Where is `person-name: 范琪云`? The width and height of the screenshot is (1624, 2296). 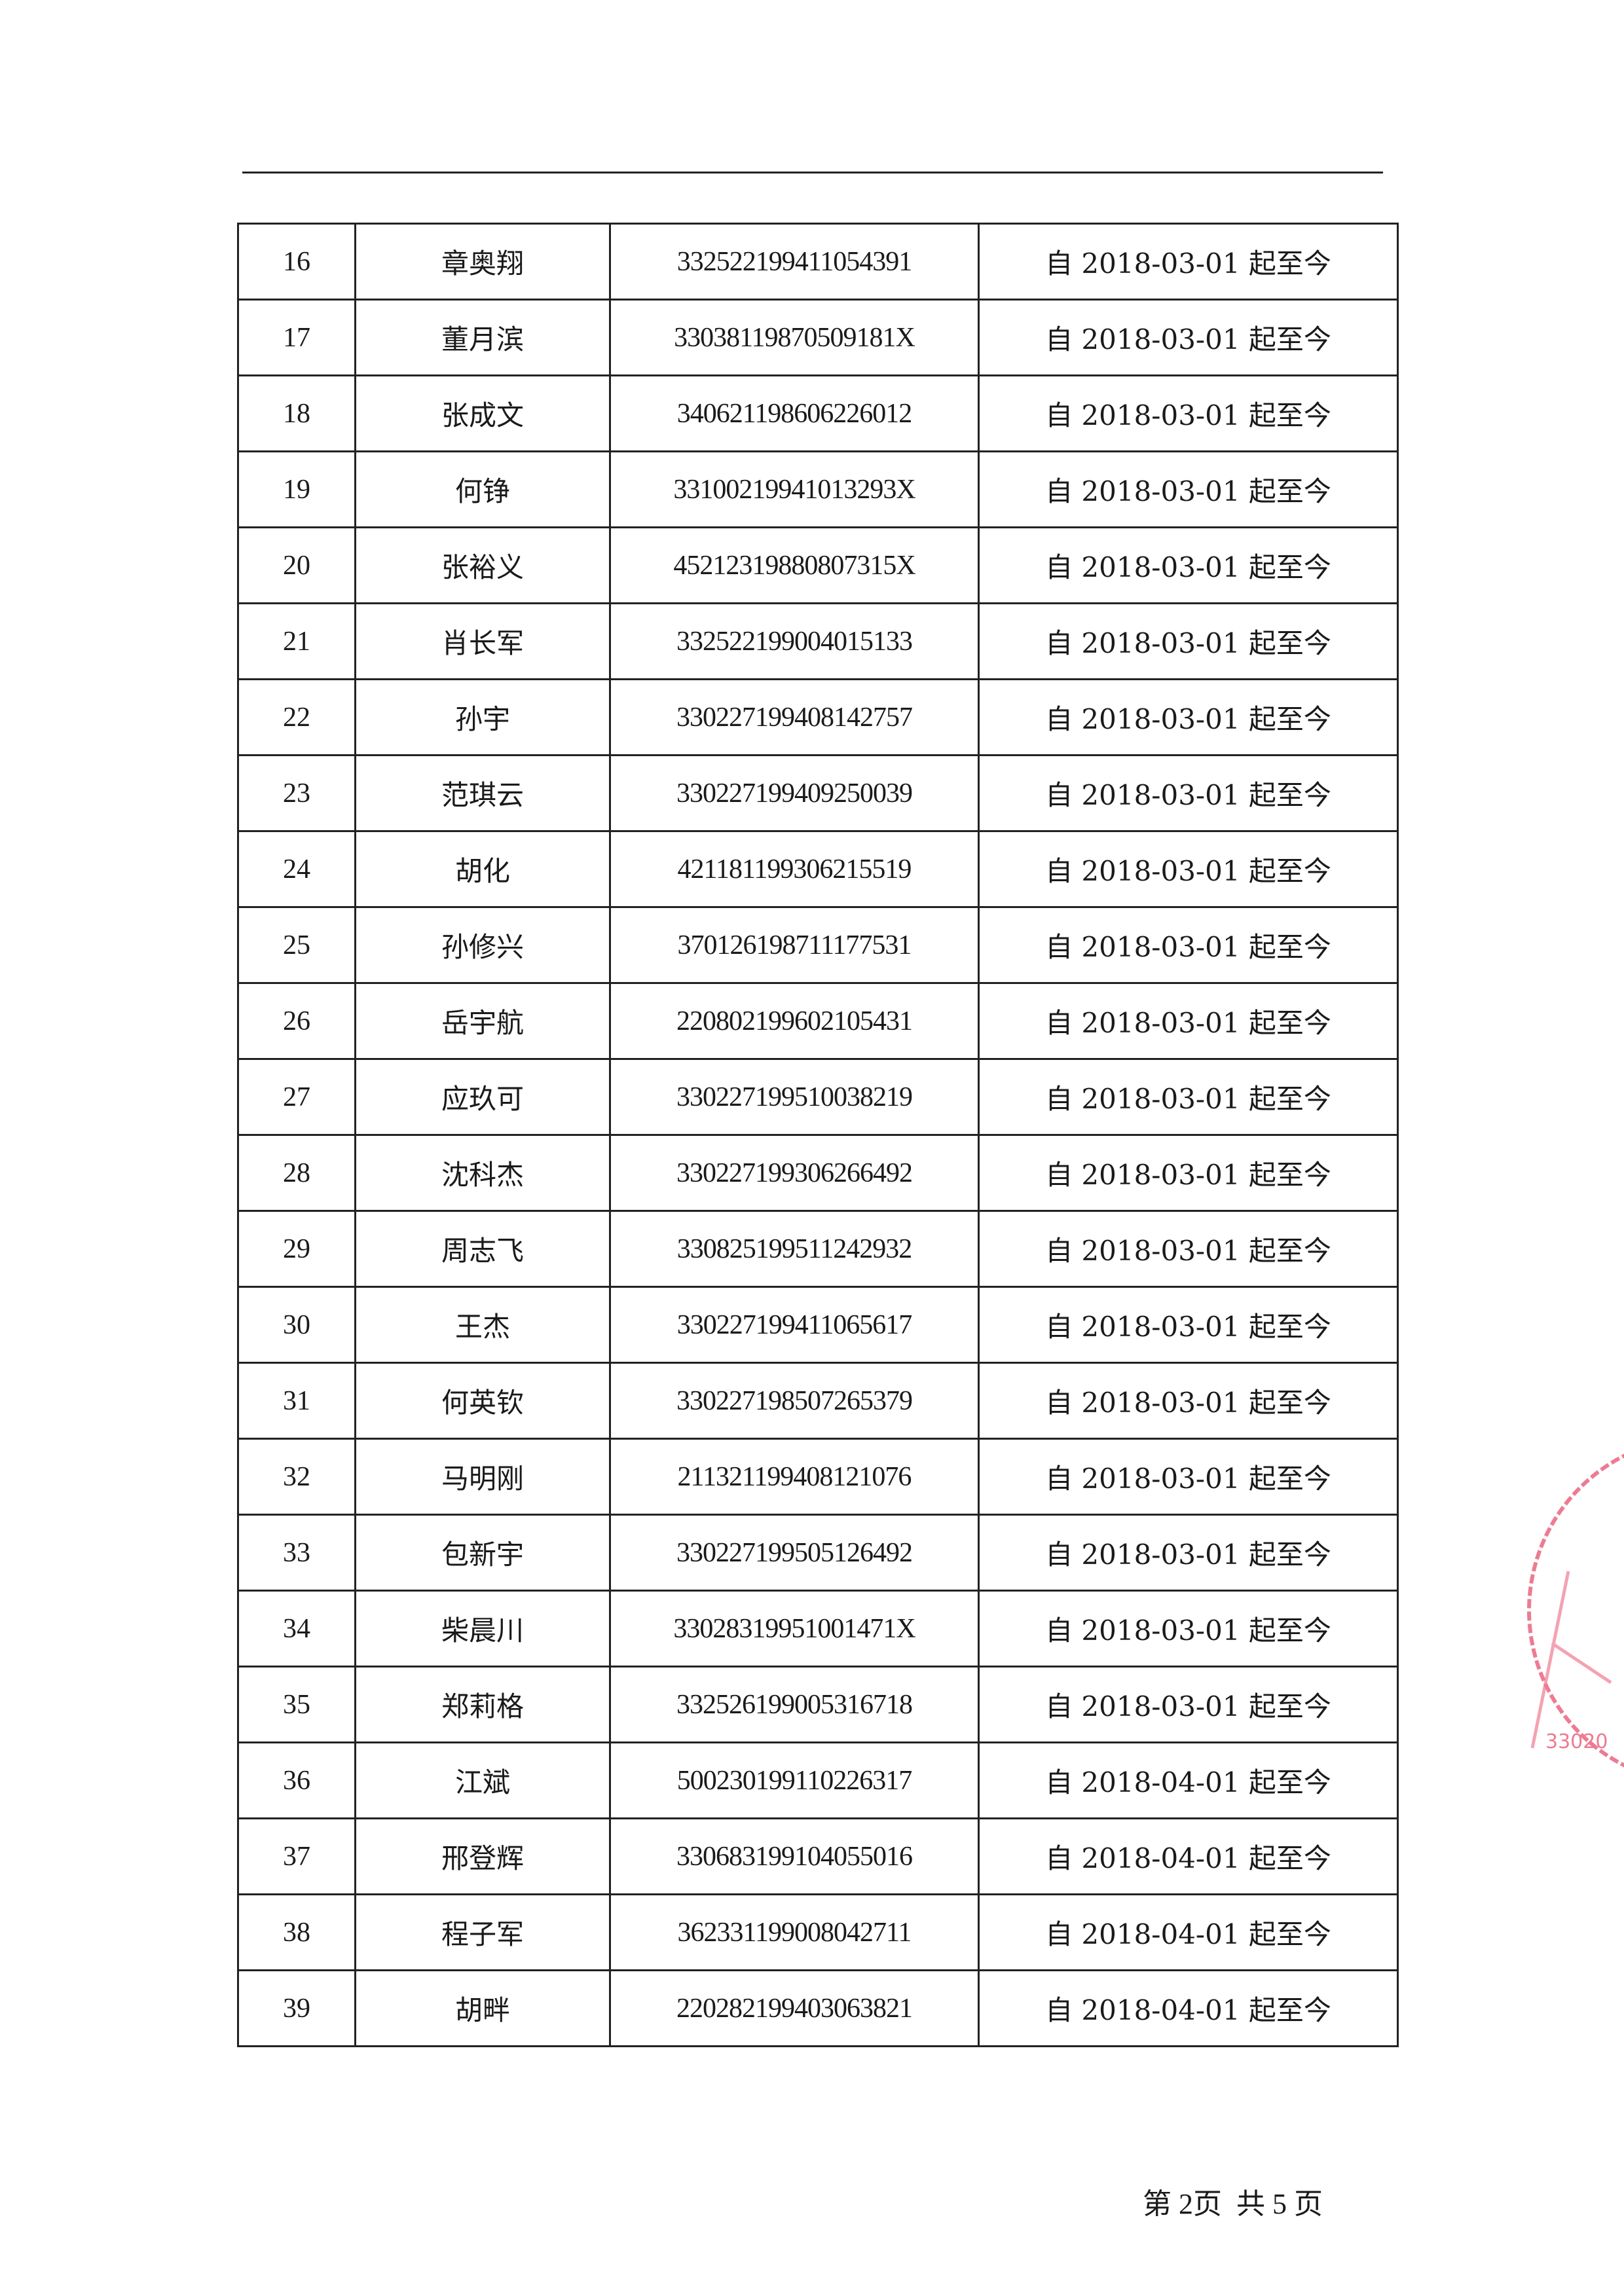
person-name: 范琪云 is located at coordinates (482, 793).